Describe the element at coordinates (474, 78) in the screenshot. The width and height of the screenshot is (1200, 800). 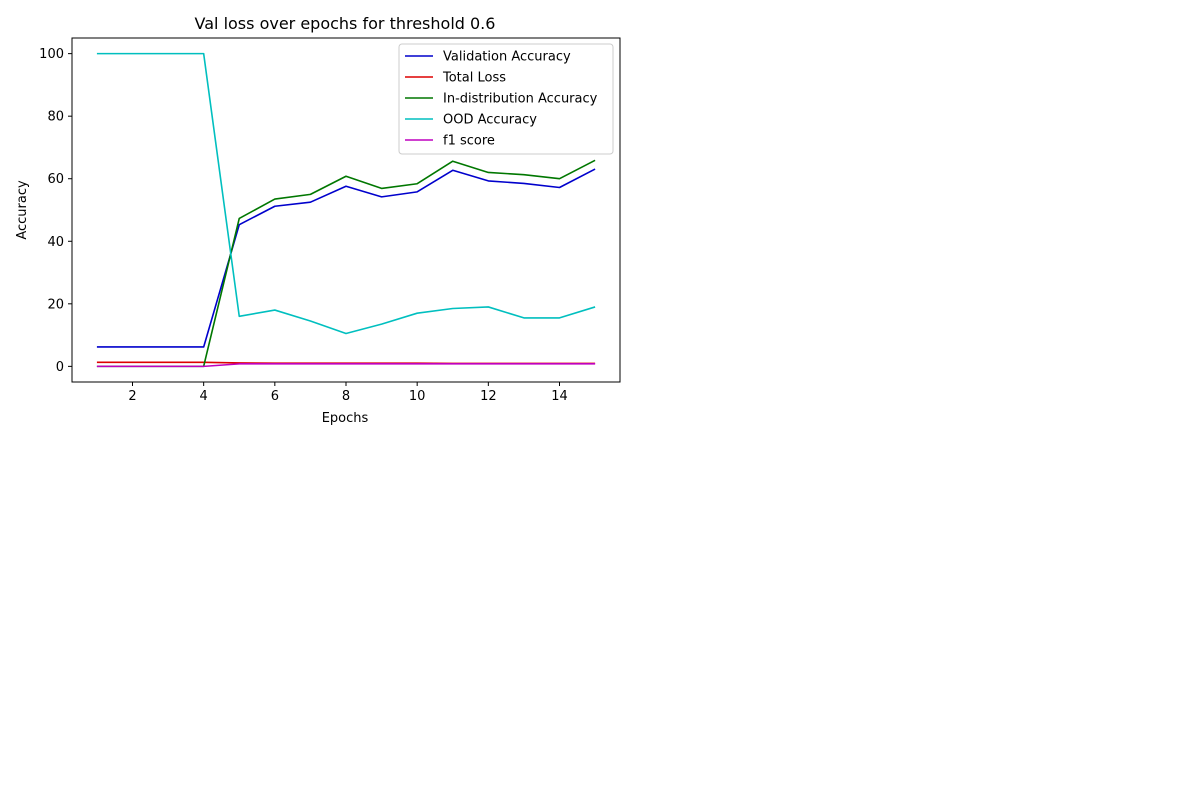
I see `legend-label: Total Loss` at that location.